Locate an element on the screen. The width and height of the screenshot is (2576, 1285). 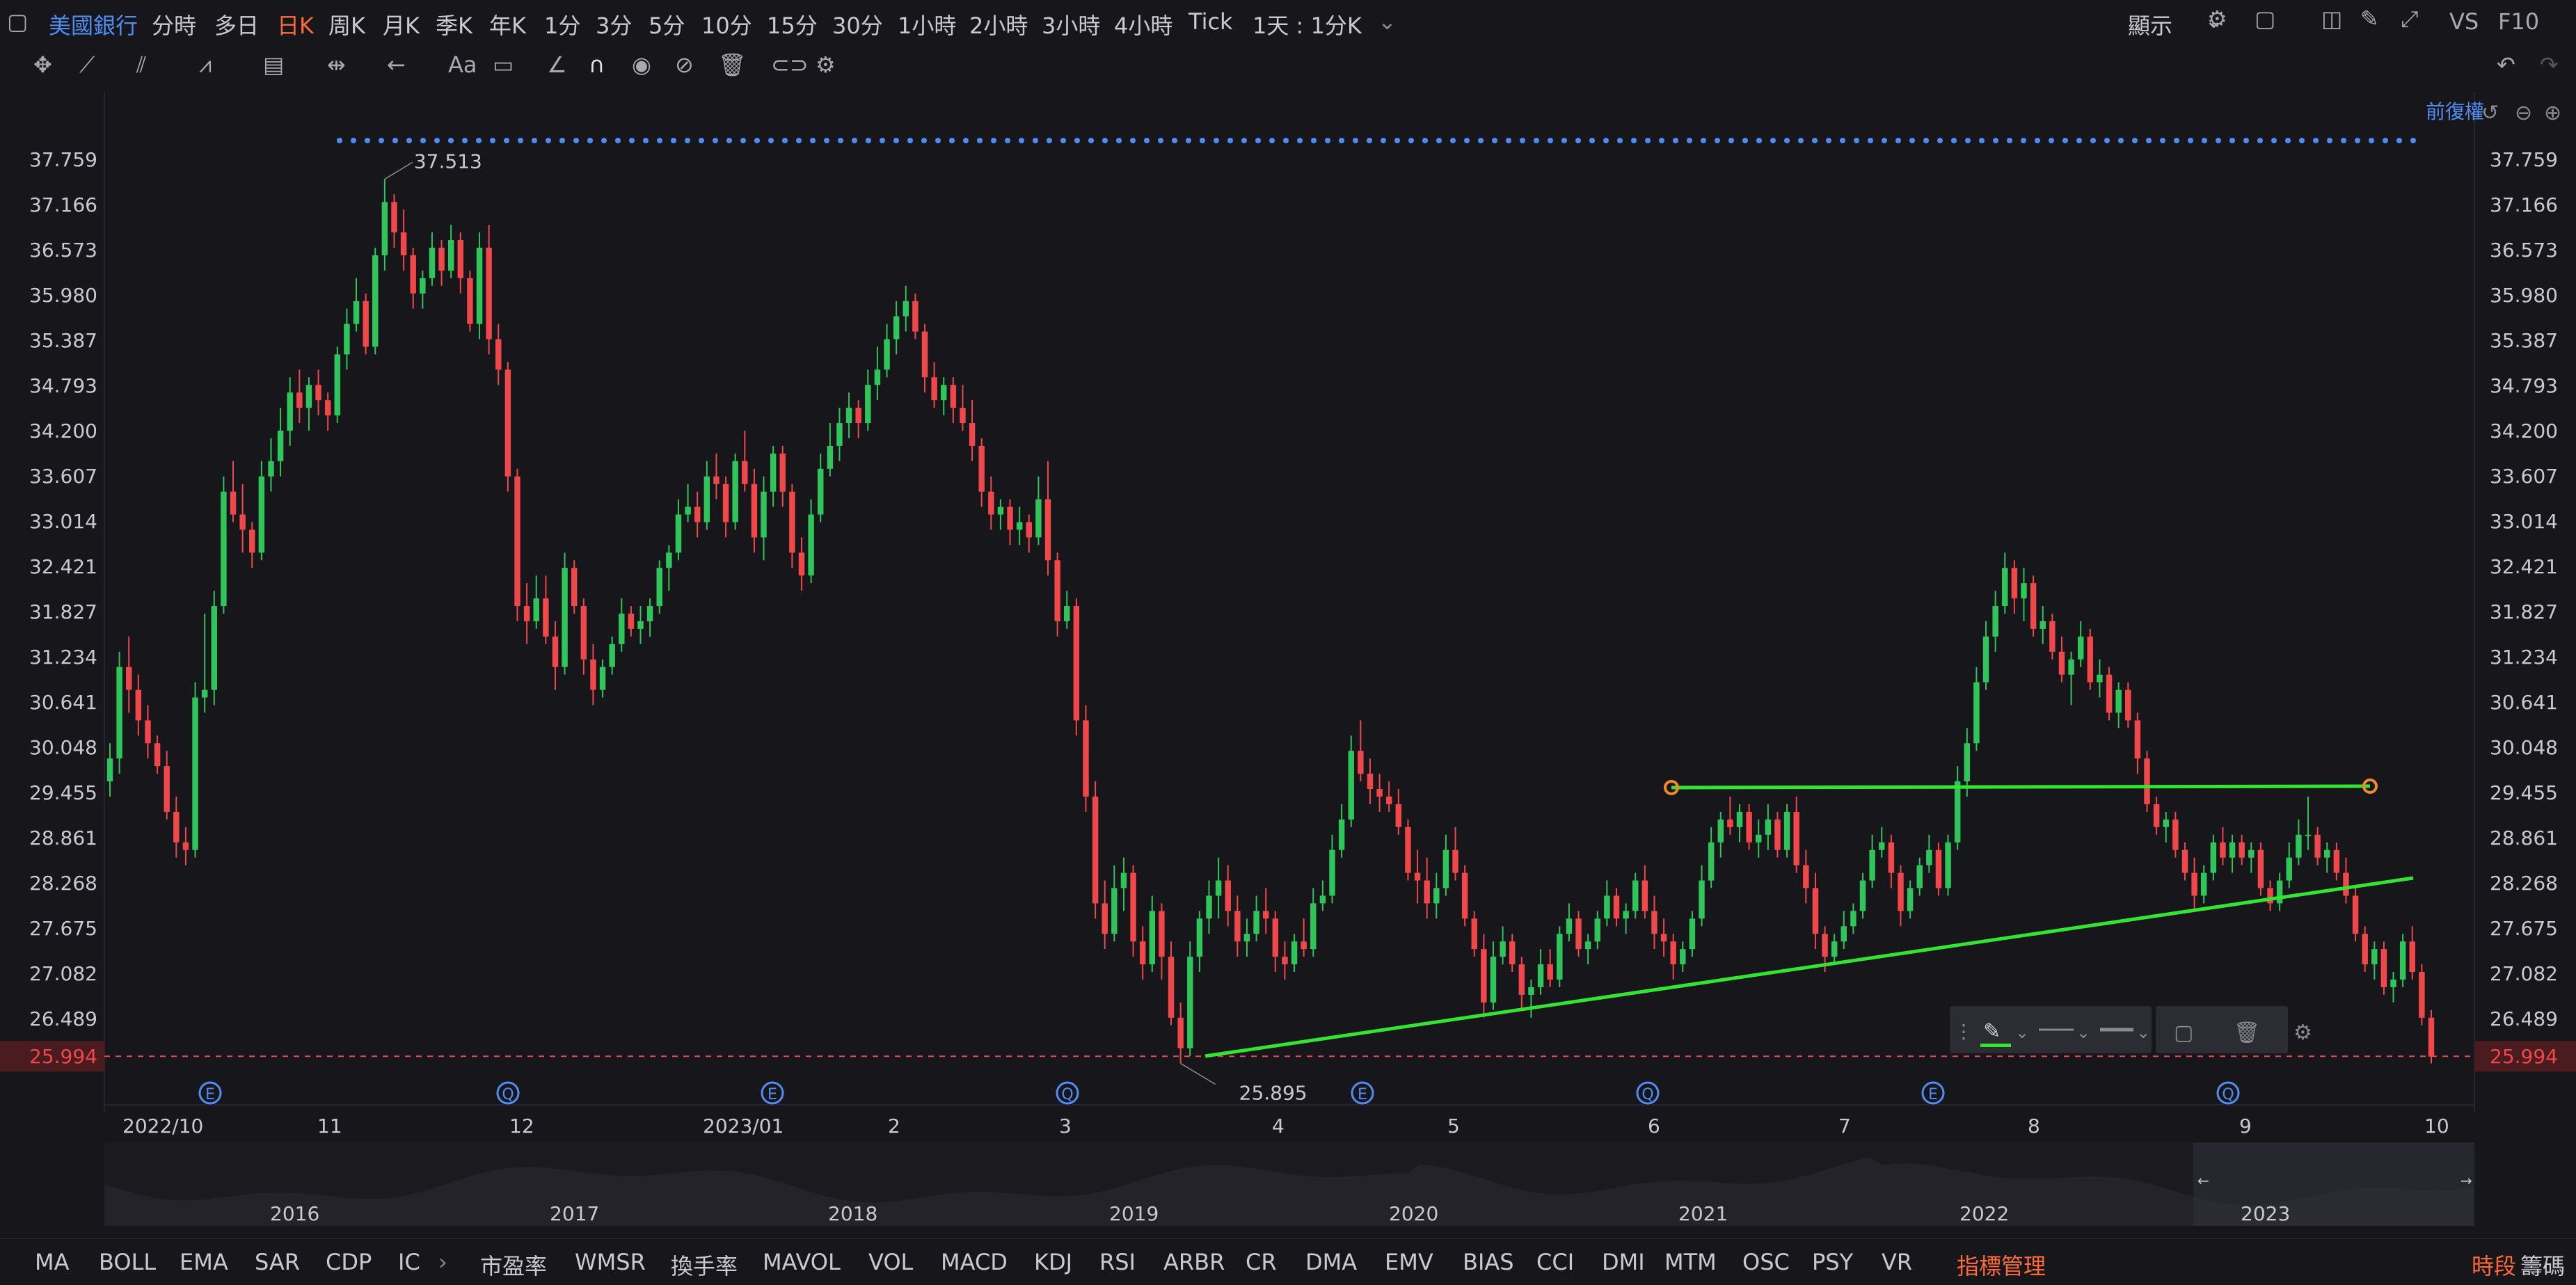
indicator-18: BIAS is located at coordinates (1488, 1262).